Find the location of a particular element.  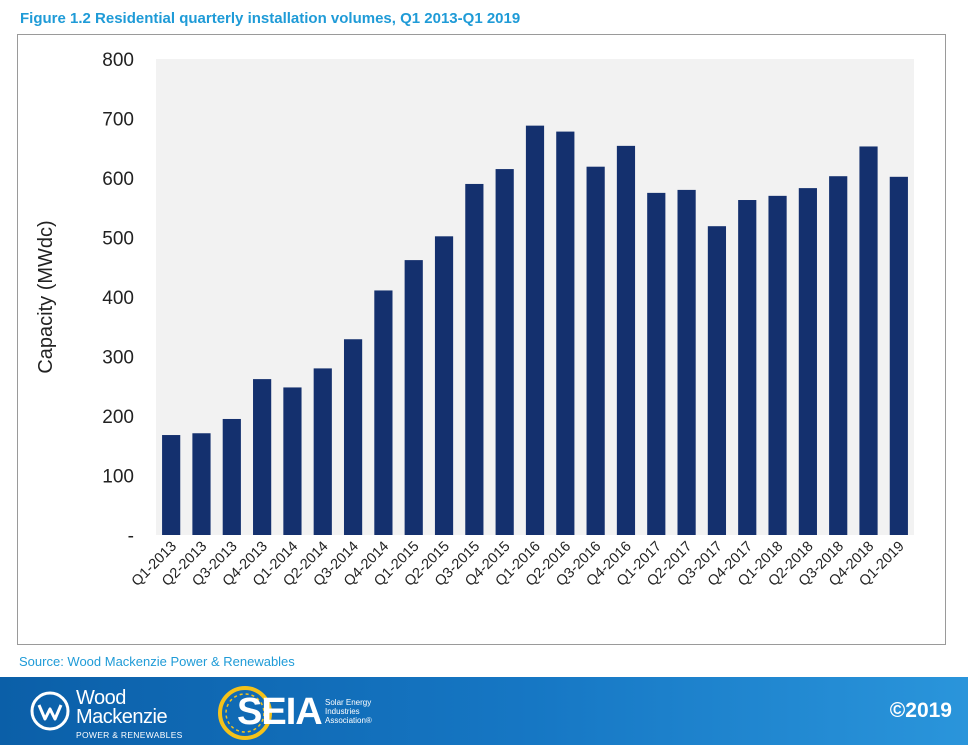

bar-Q3-2017 is located at coordinates (717, 380).